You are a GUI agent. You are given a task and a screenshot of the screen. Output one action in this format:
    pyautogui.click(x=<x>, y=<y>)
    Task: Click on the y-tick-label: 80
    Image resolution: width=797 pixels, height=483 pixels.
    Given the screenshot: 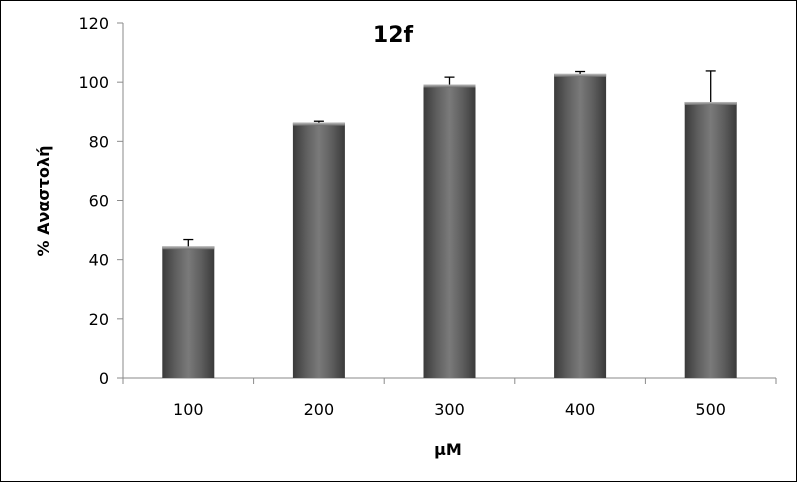 What is the action you would take?
    pyautogui.click(x=99, y=141)
    